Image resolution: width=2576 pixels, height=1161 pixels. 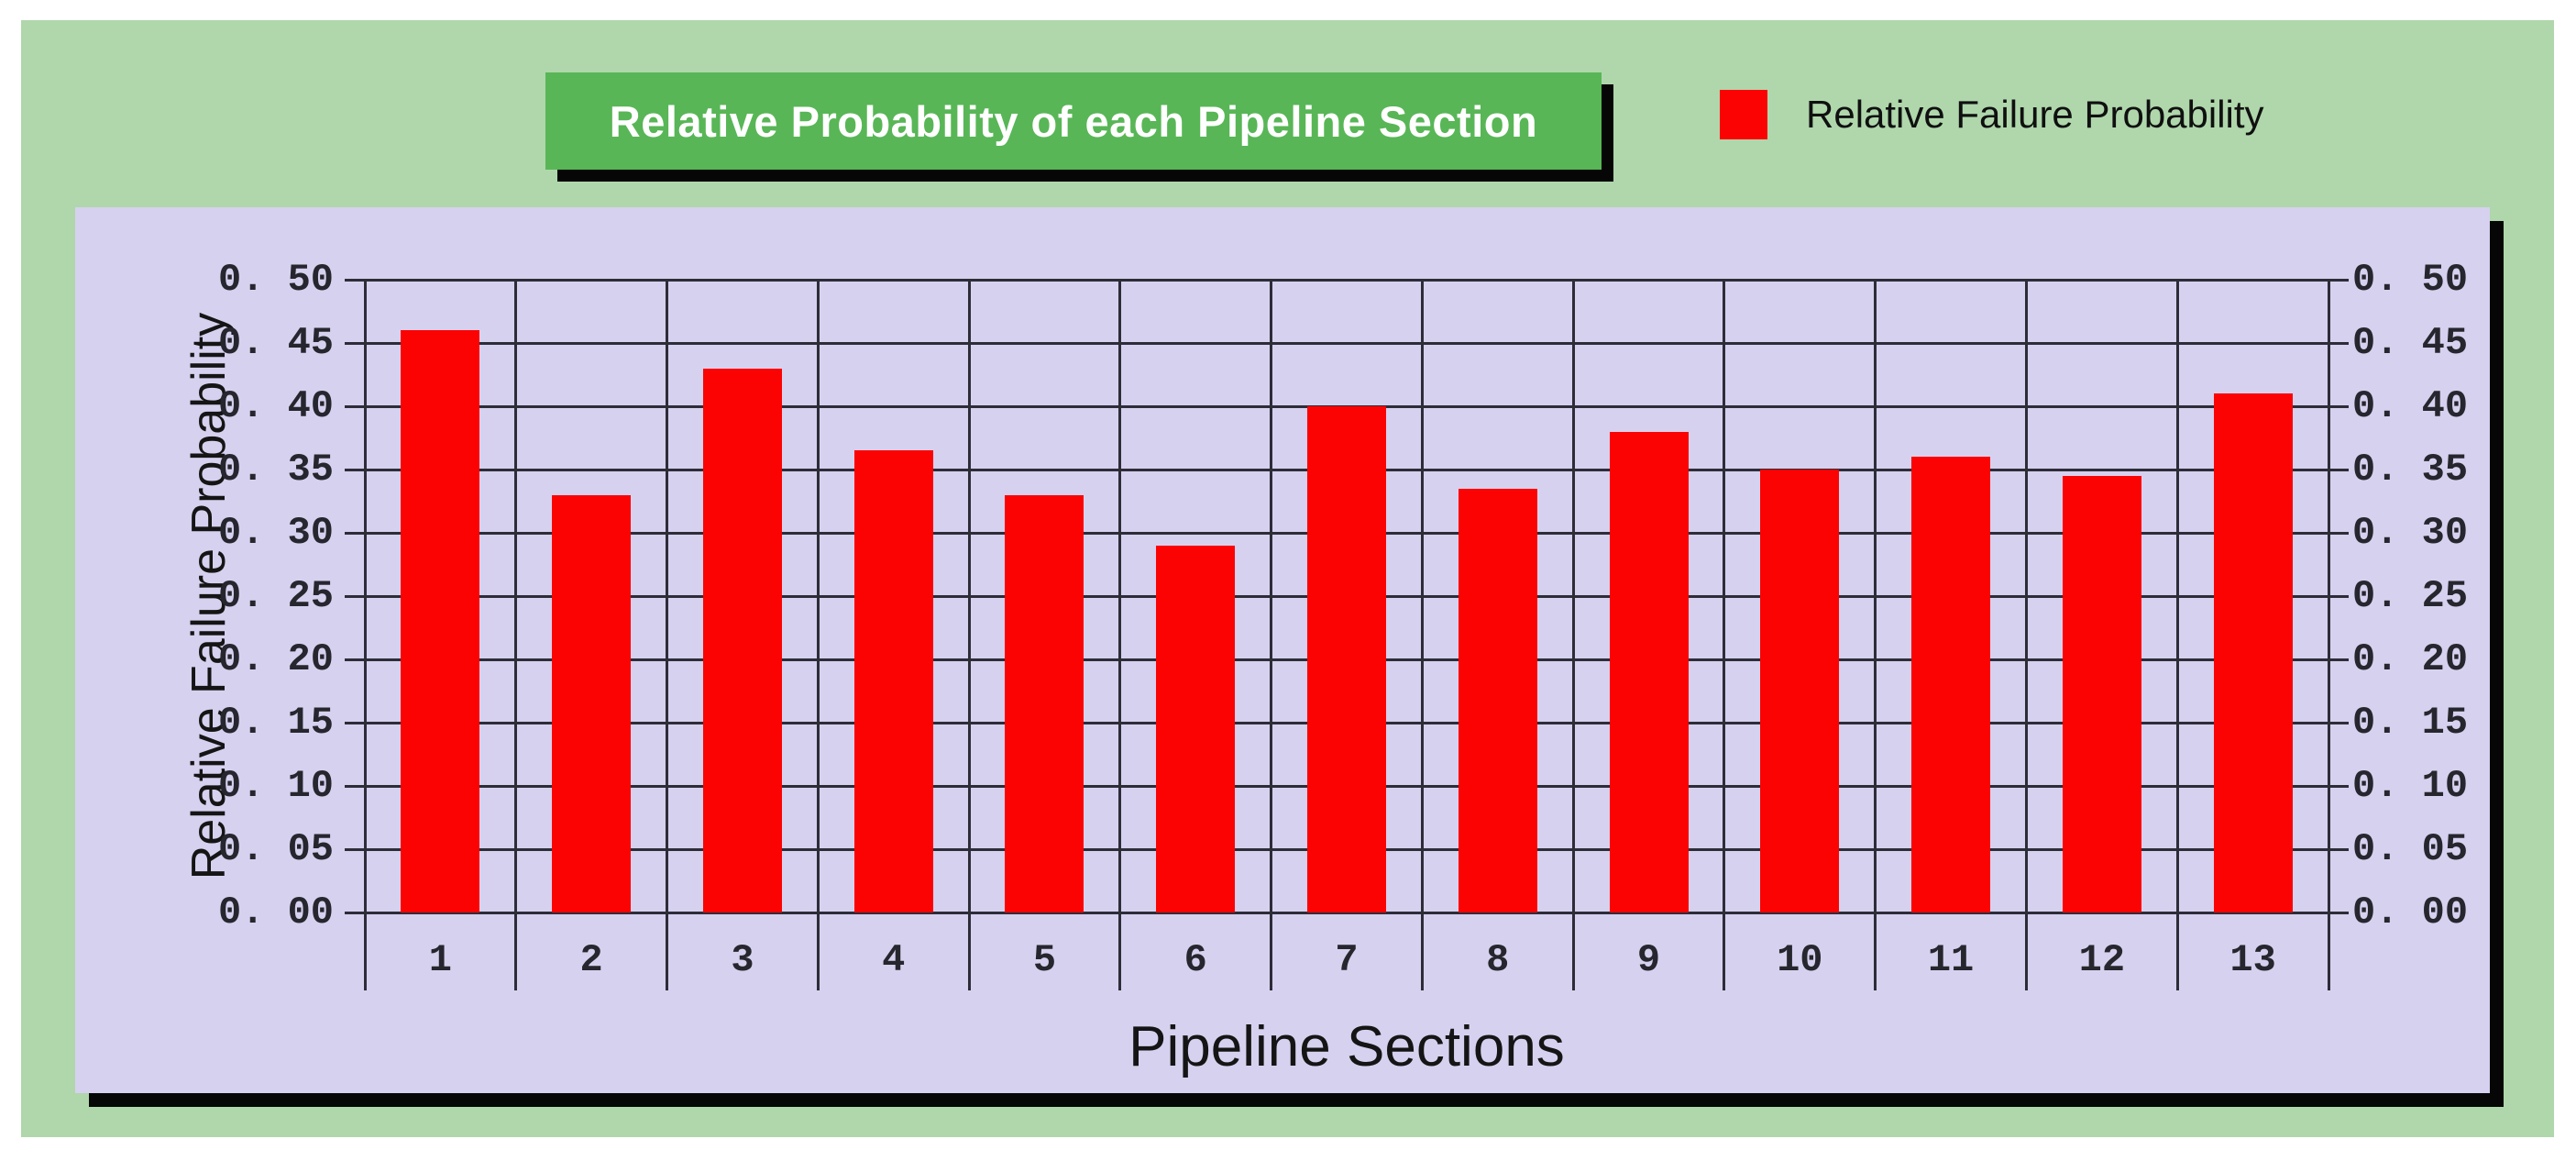 I want to click on y-tick-label-left: 0. 05, so click(x=275, y=849).